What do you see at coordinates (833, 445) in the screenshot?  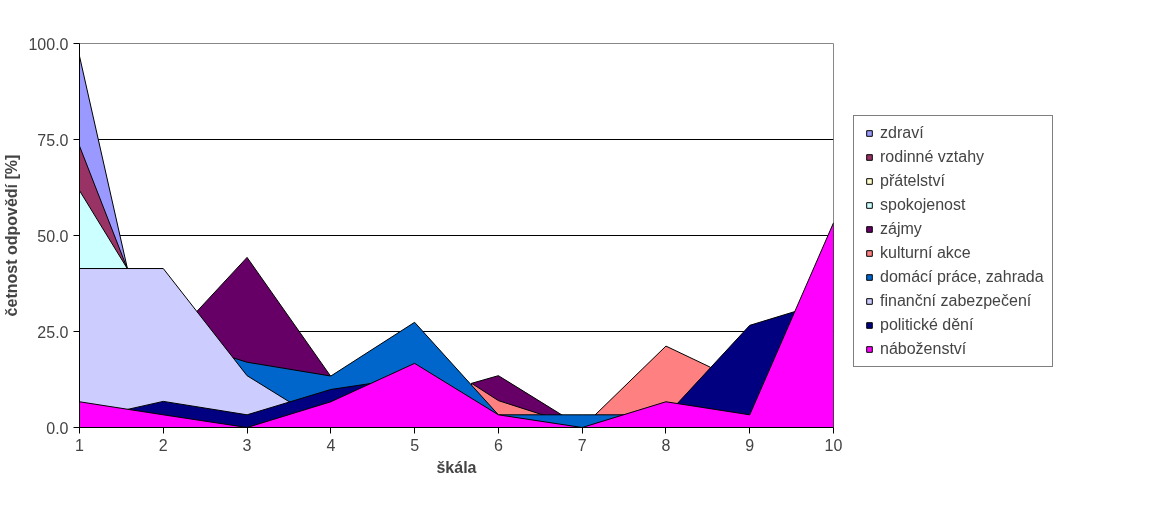 I see `x-tick-label: 10` at bounding box center [833, 445].